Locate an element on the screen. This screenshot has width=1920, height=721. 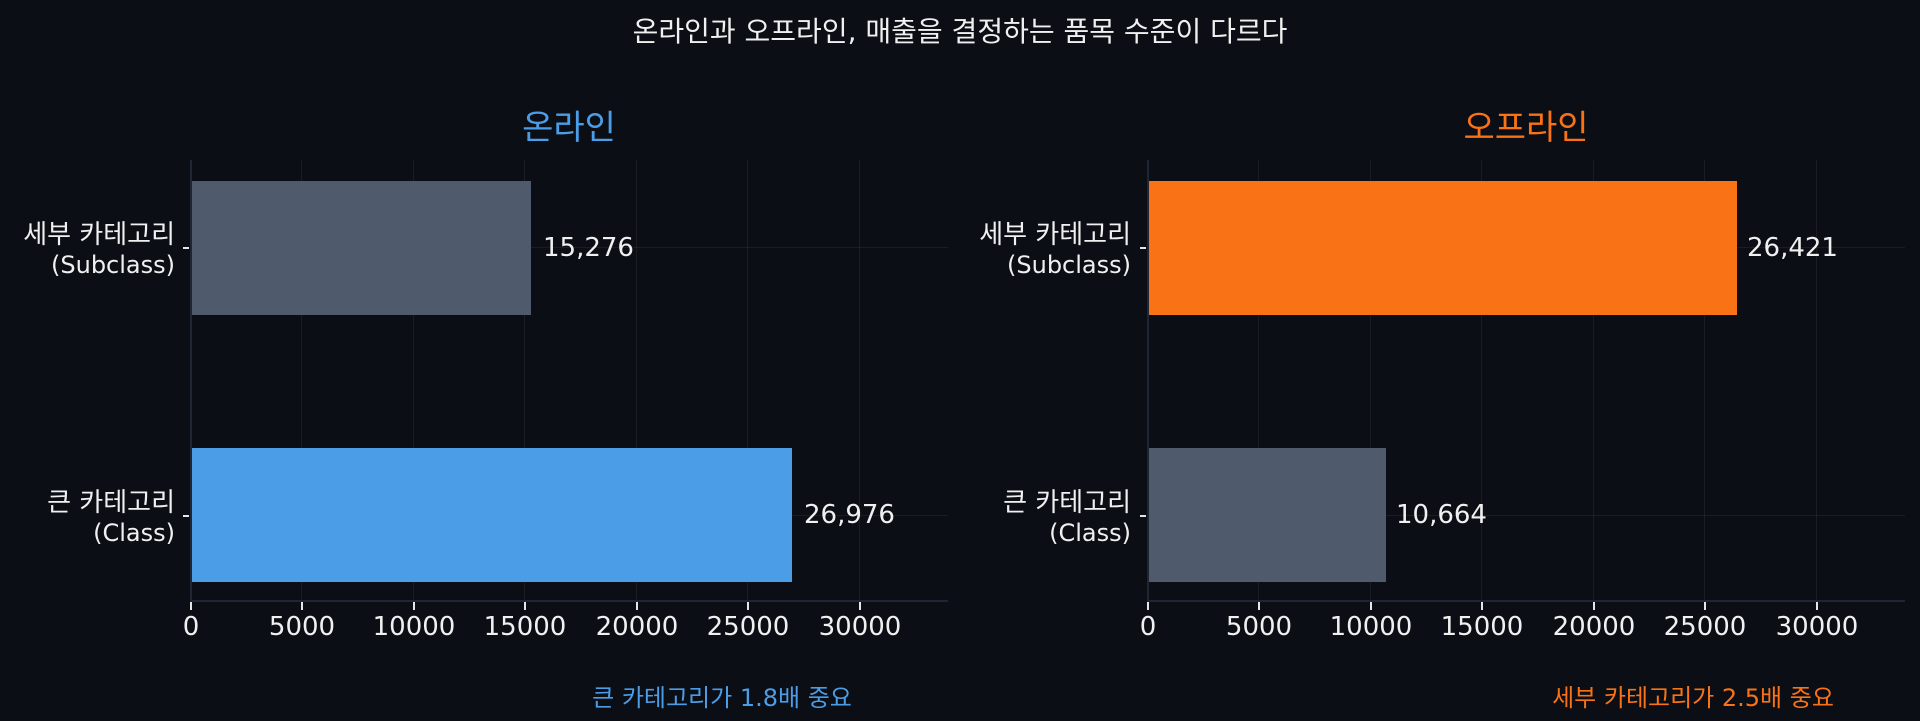
figure-title: 온라인과 오프라인, 매출을 결정하는 품목 수준이 다르다 is located at coordinates (960, 31).